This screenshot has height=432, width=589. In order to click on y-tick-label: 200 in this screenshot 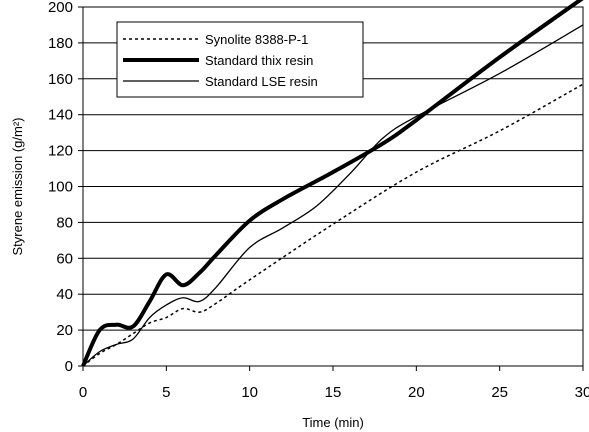, I will do `click(60, 8)`.